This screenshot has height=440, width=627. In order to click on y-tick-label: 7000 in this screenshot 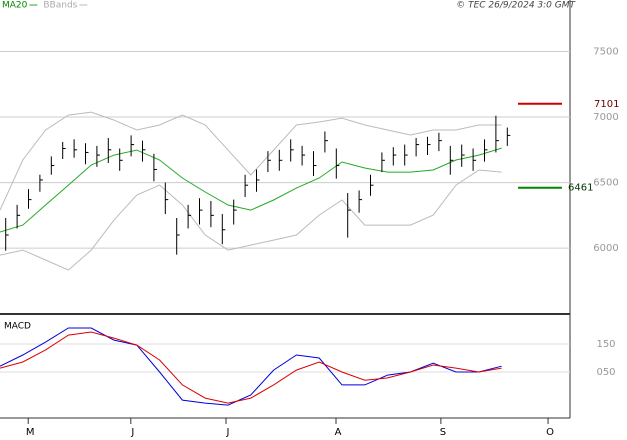, I will do `click(605, 117)`.